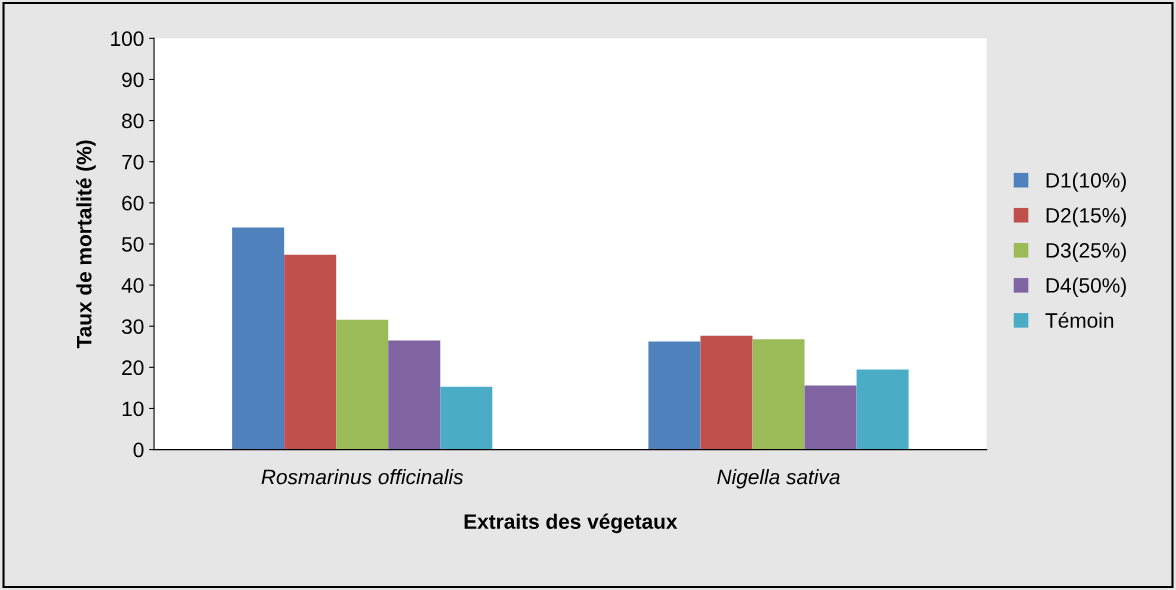  I want to click on x-tick-label: Rosmarinus officinalis, so click(362, 477).